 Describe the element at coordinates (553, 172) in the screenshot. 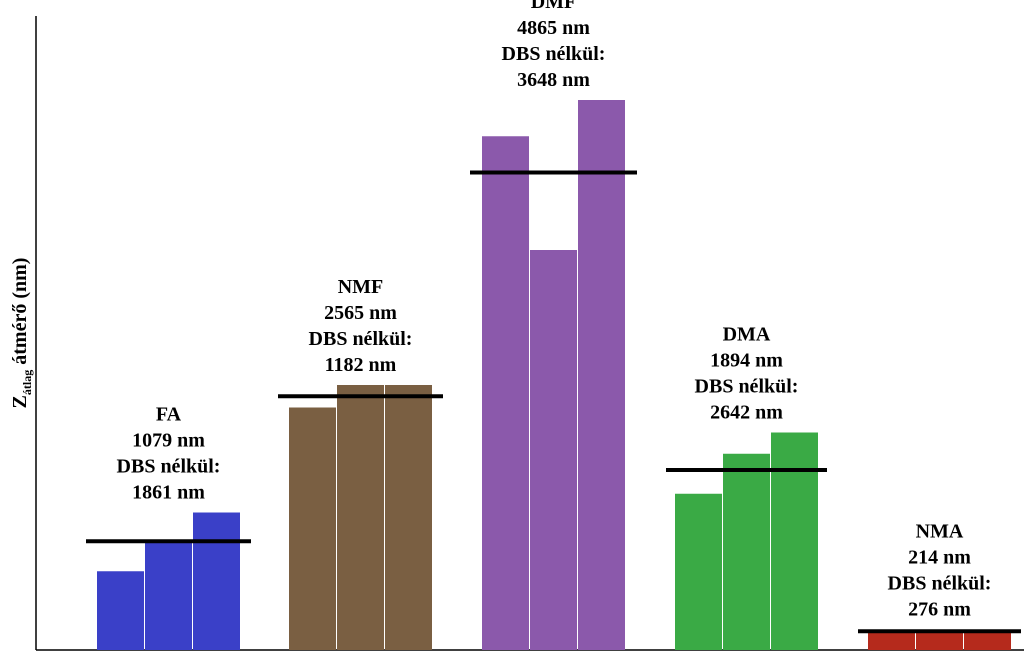

I see `mean-line-dmf` at that location.